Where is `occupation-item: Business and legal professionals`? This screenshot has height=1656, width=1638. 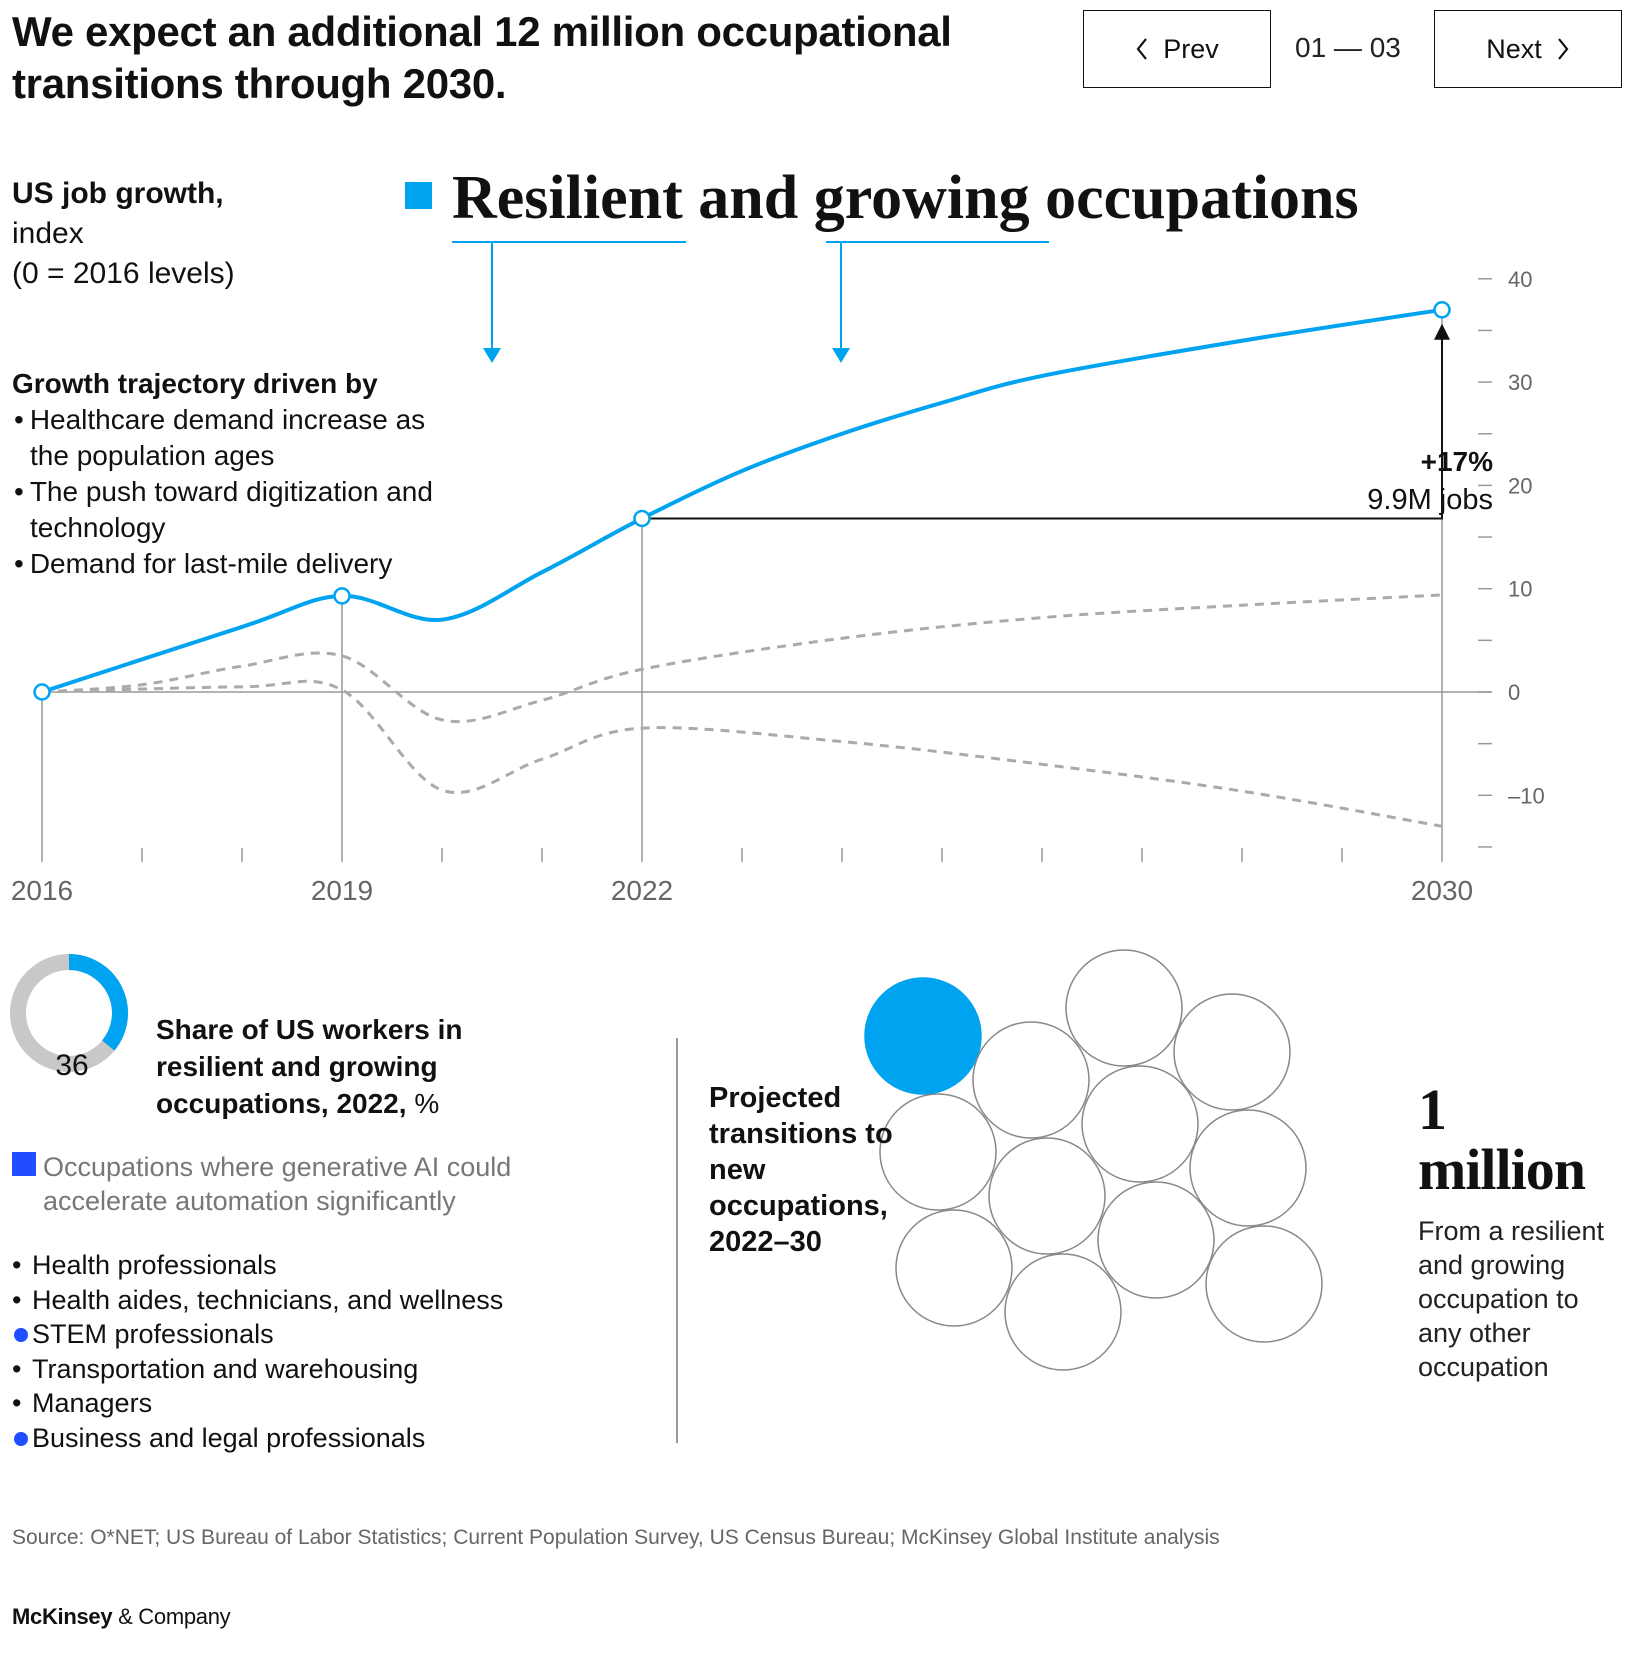
occupation-item: Business and legal professionals is located at coordinates (257, 1438).